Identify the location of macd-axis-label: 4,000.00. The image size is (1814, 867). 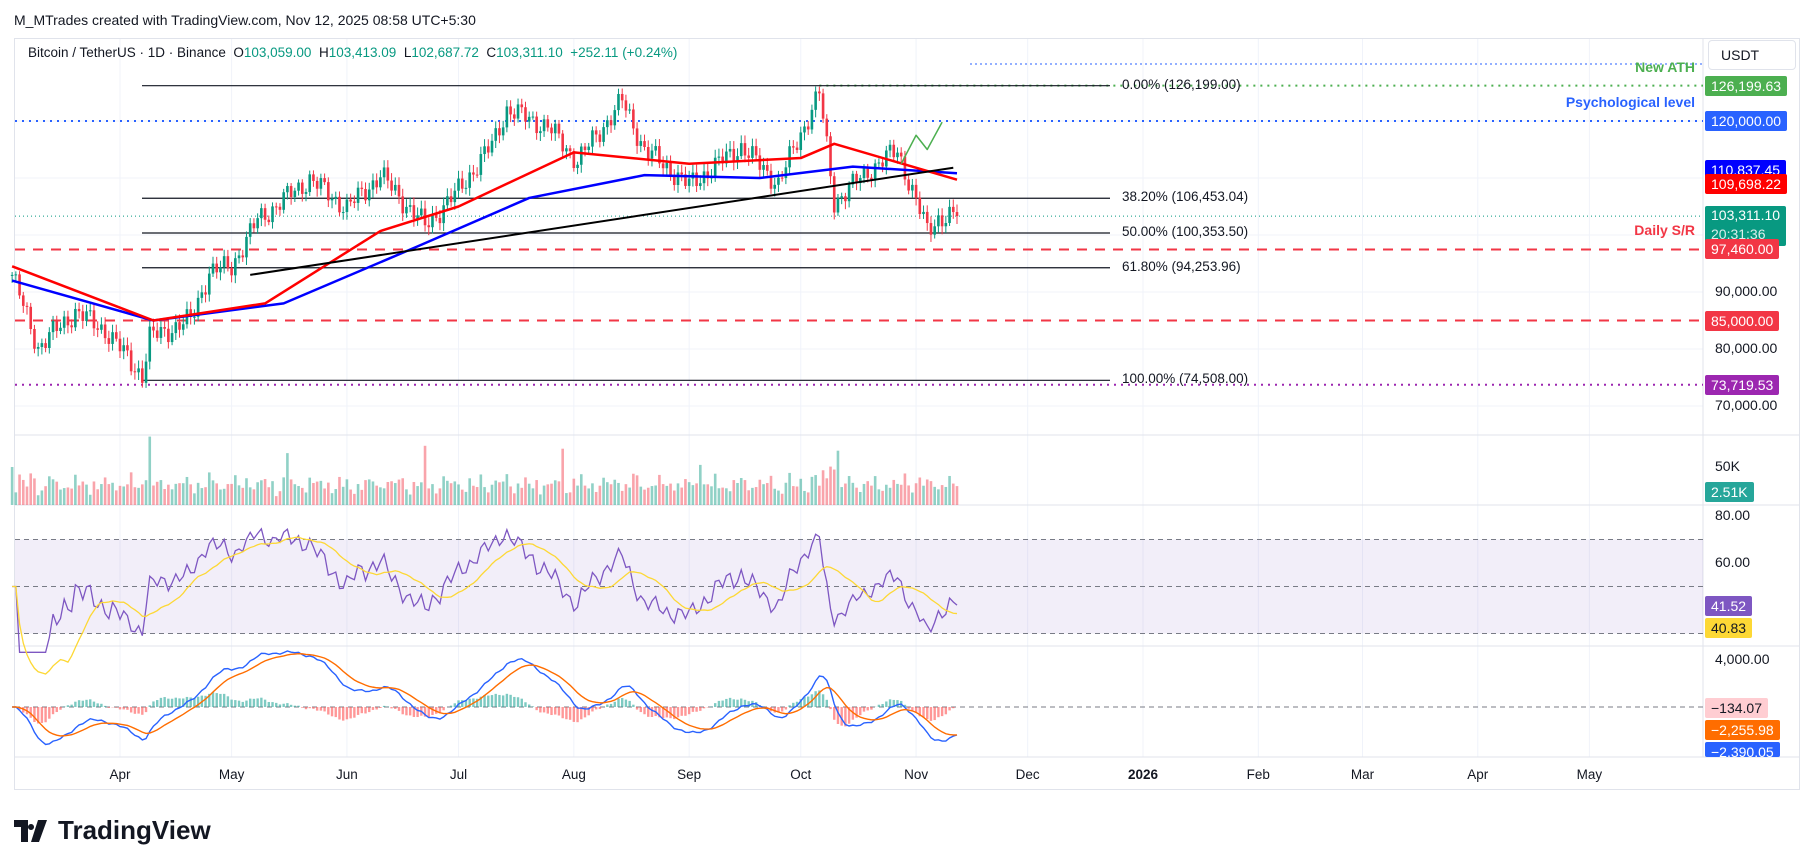
(1742, 659).